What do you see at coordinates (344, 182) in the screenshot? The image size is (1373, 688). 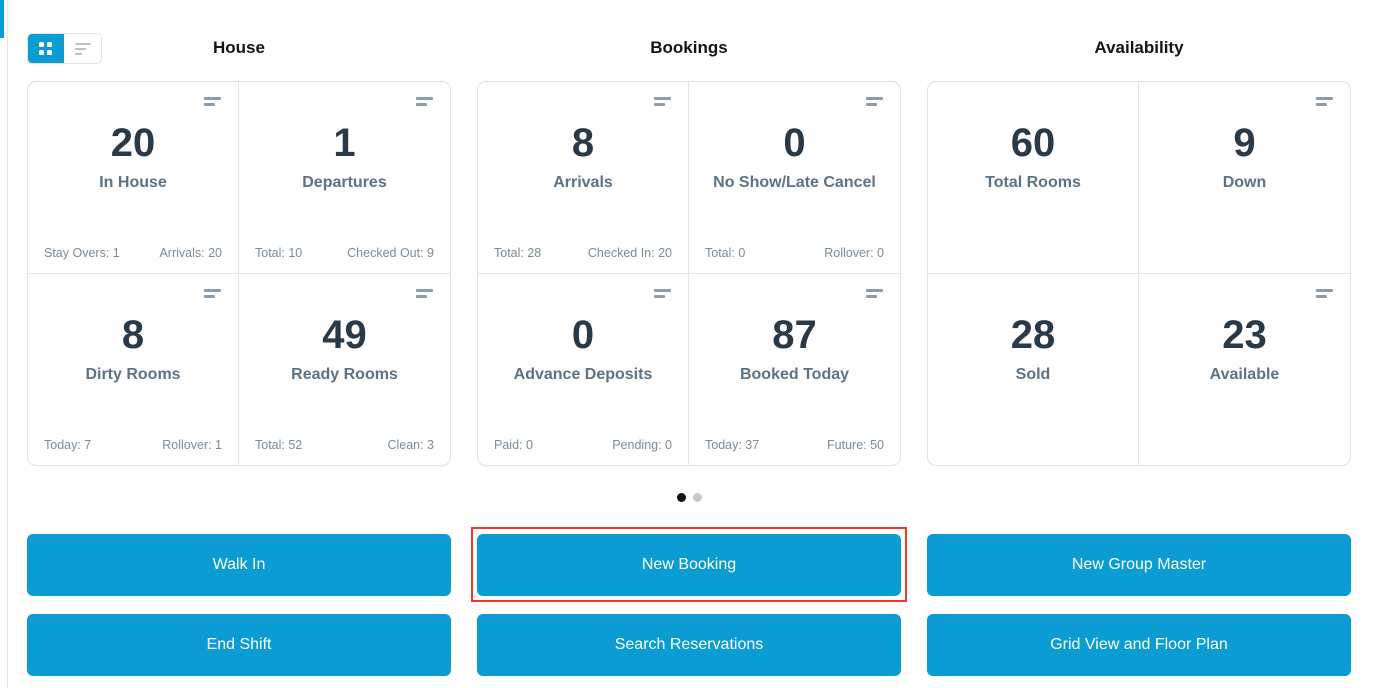 I see `stat-label: Departures` at bounding box center [344, 182].